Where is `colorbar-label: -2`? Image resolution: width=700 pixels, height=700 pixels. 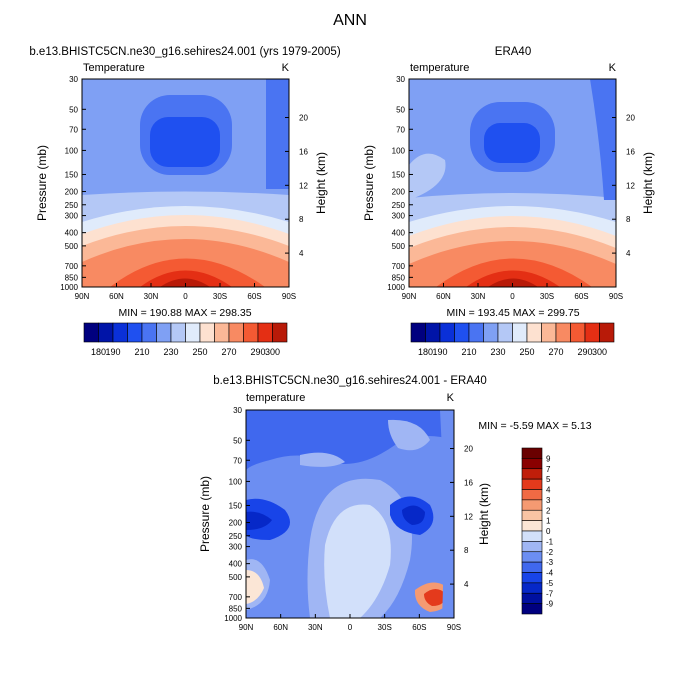 colorbar-label: -2 is located at coordinates (550, 552).